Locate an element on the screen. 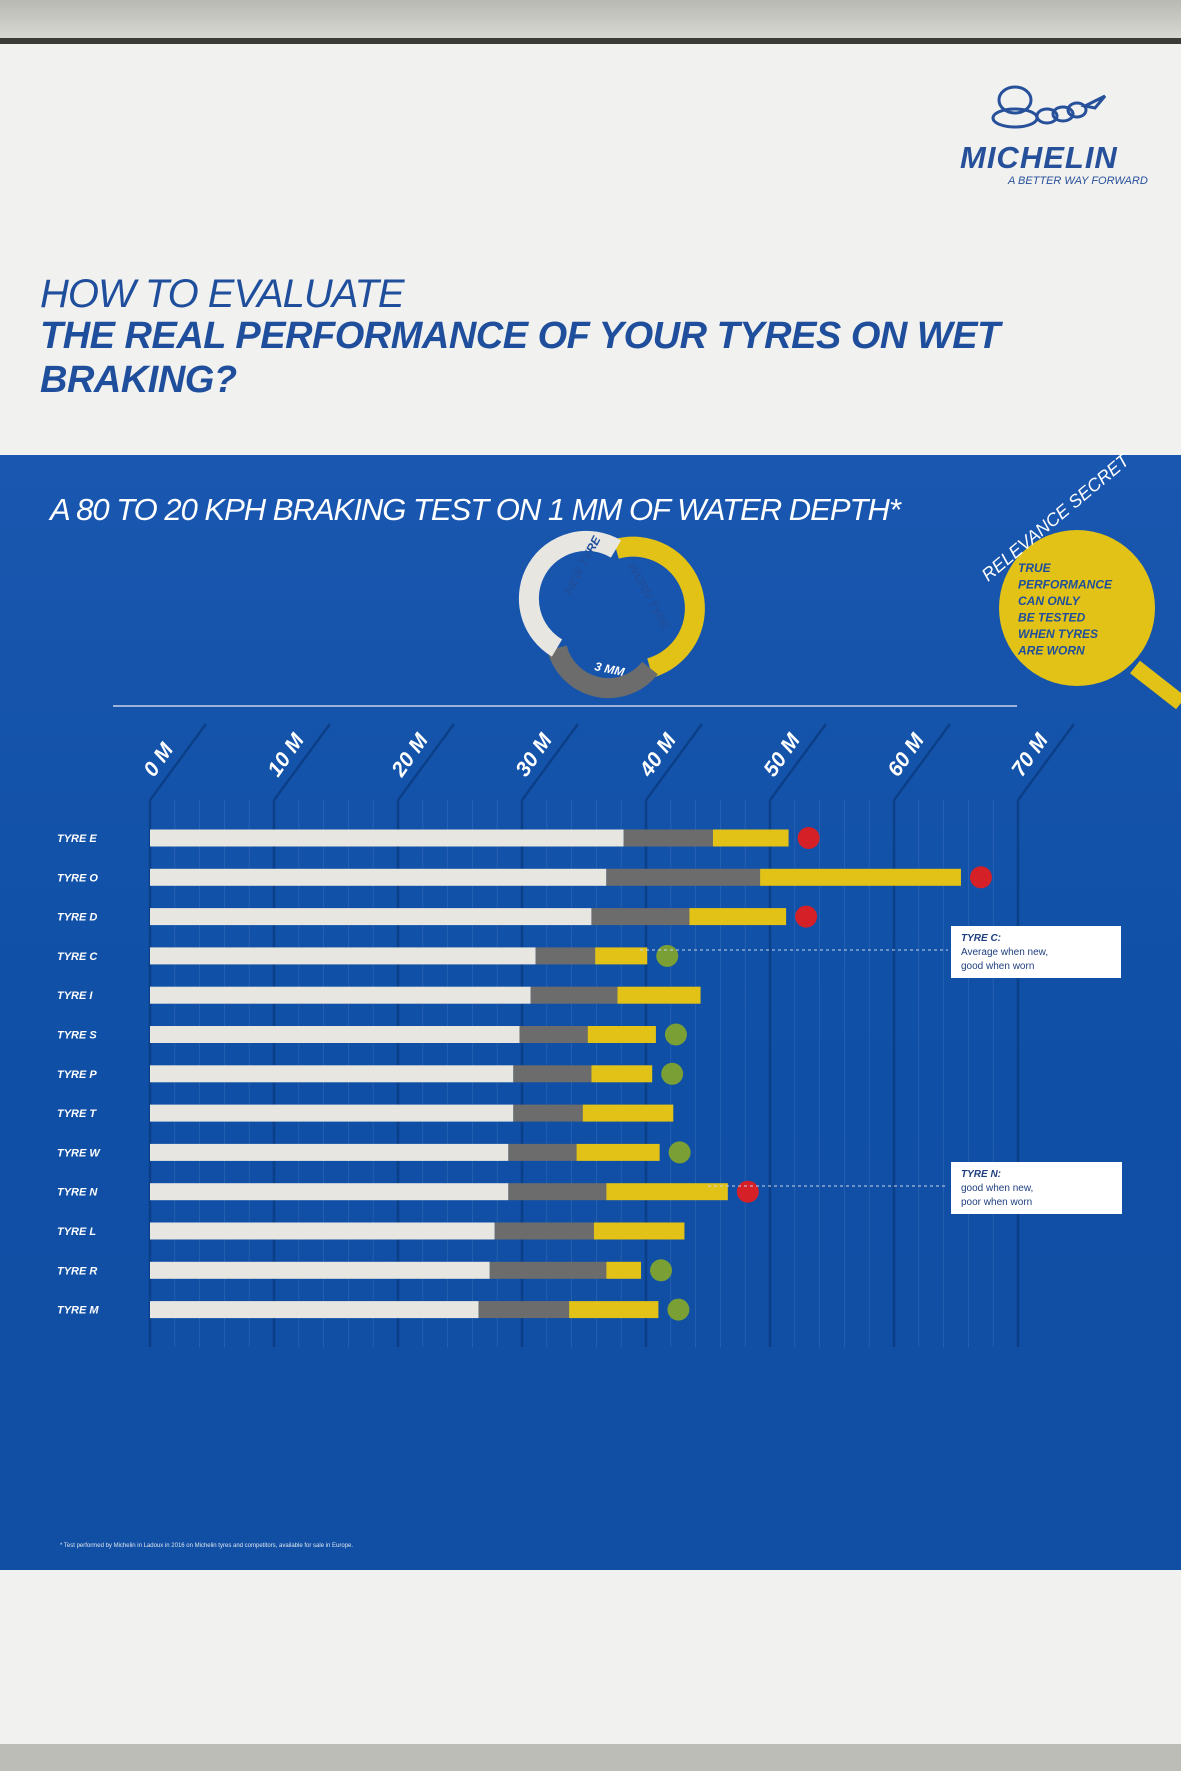 This screenshot has width=1181, height=1771. secret-text-line: ARE WORN is located at coordinates (1051, 651).